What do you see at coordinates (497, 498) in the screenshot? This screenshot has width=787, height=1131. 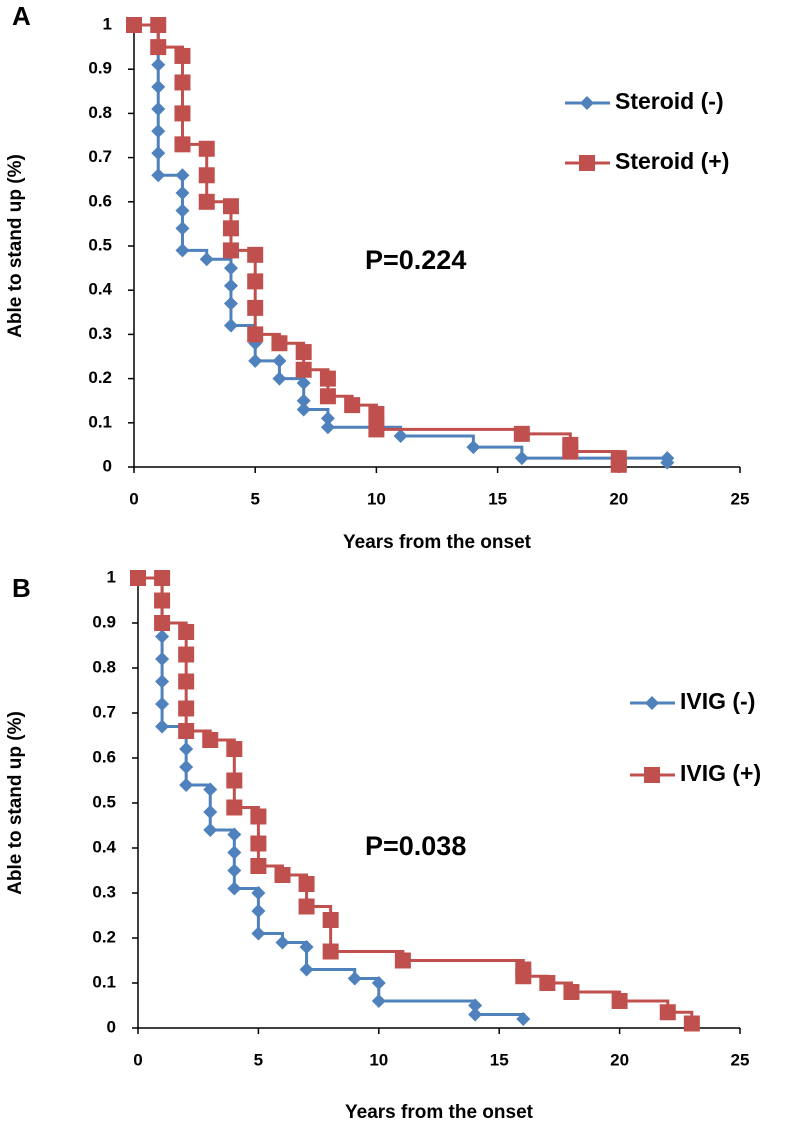 I see `x-tick-label: 15` at bounding box center [497, 498].